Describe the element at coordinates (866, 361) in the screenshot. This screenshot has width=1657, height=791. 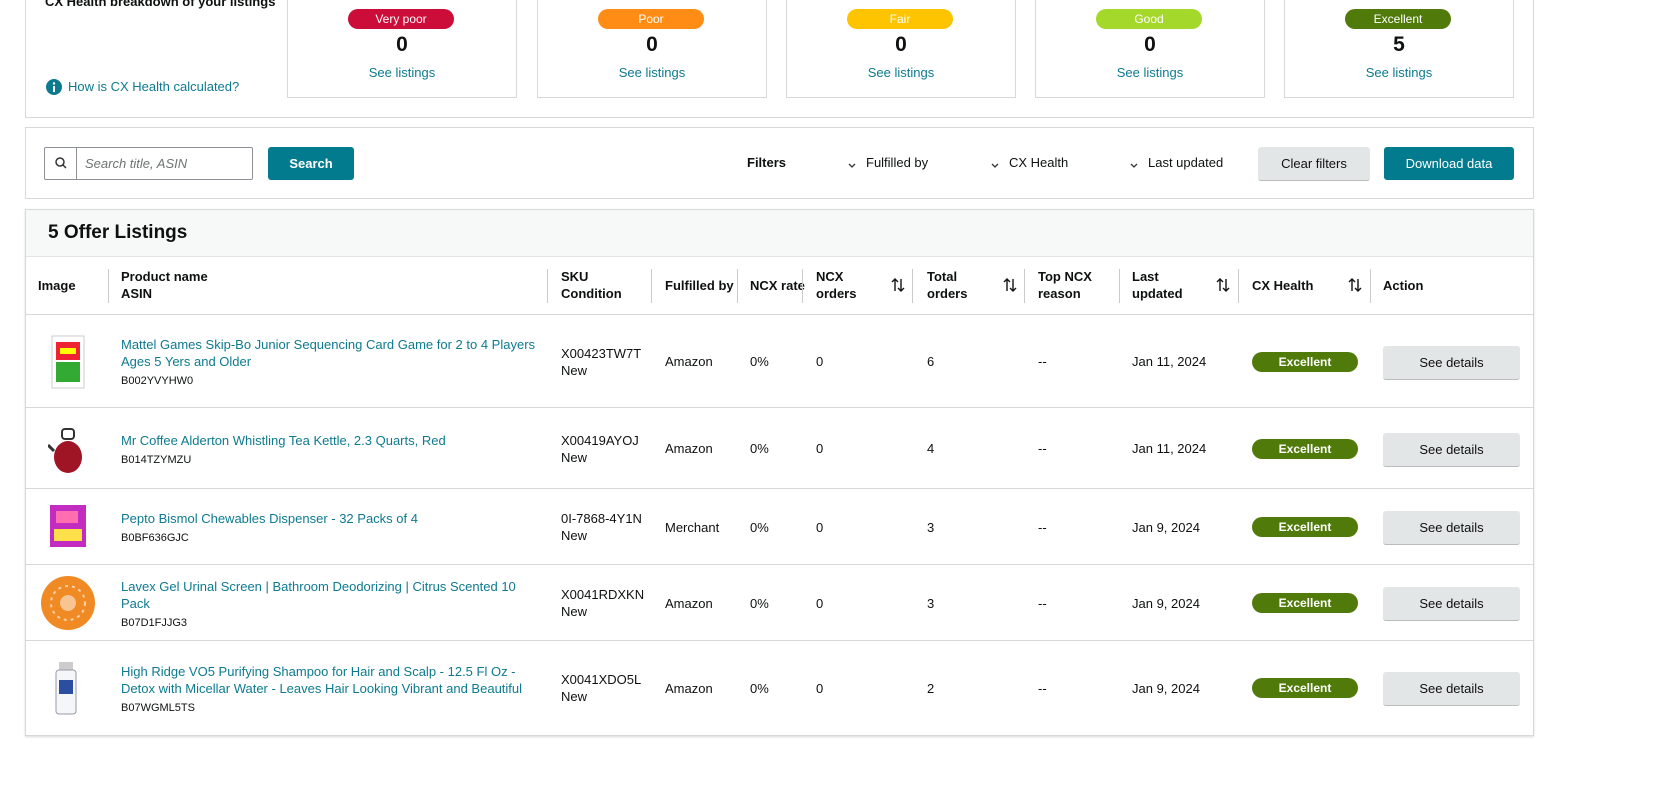
I see `ncx-orders-cell: 0` at that location.